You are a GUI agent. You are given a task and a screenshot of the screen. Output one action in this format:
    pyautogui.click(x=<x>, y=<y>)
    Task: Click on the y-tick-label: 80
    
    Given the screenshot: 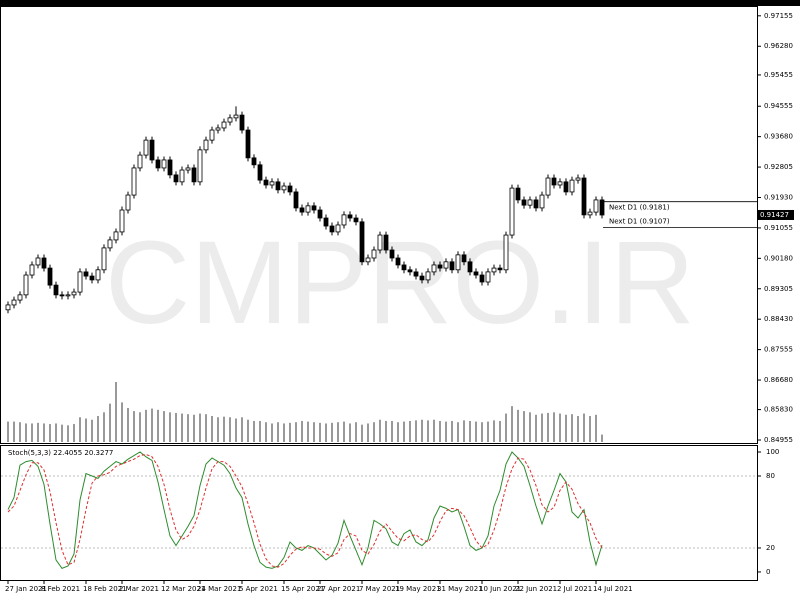 What is the action you would take?
    pyautogui.click(x=770, y=476)
    